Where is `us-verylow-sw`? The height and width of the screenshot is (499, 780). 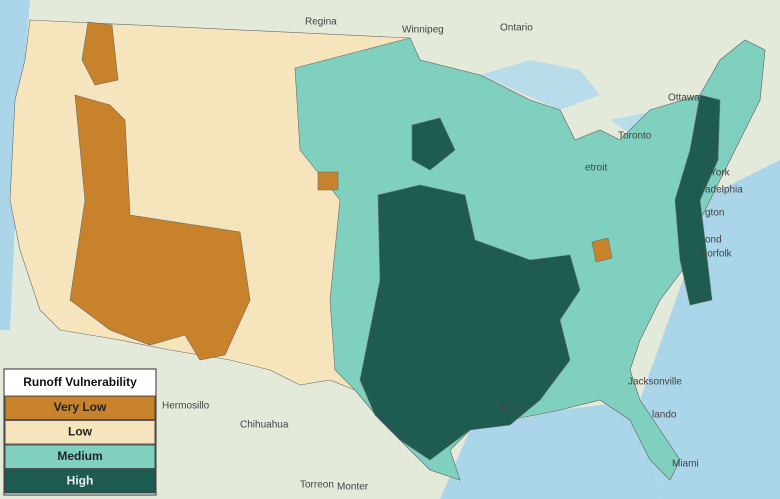
us-verylow-sw is located at coordinates (160, 227).